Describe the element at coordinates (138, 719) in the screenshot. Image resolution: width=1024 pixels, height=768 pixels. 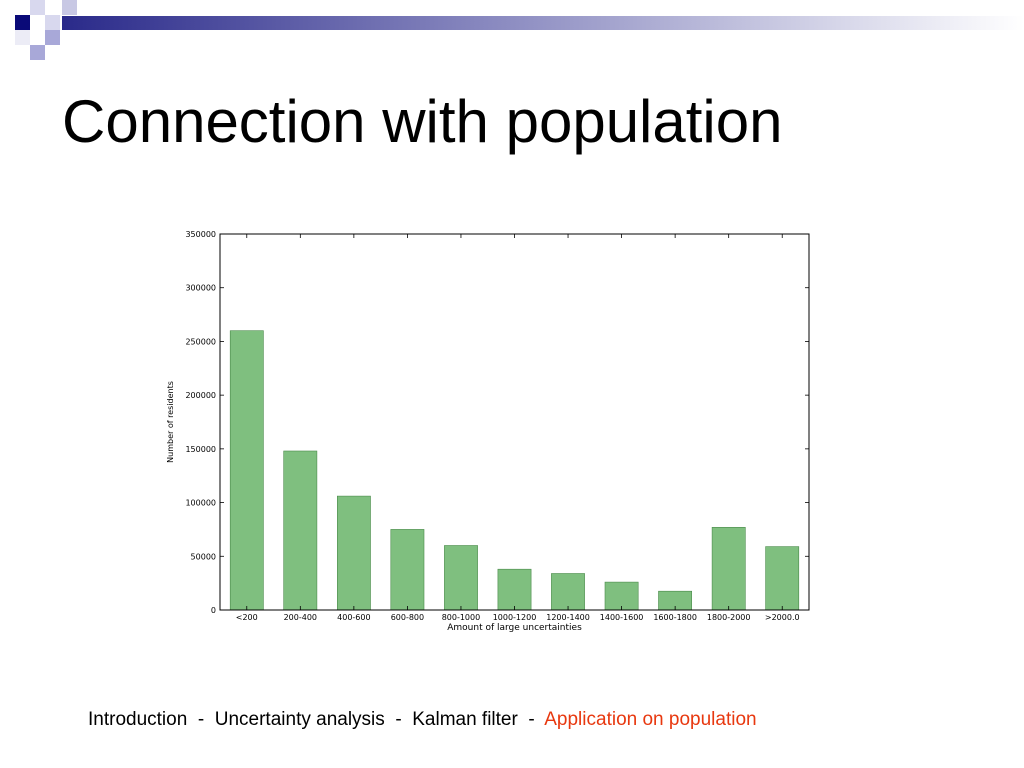
I see `footer-item: Introduction` at that location.